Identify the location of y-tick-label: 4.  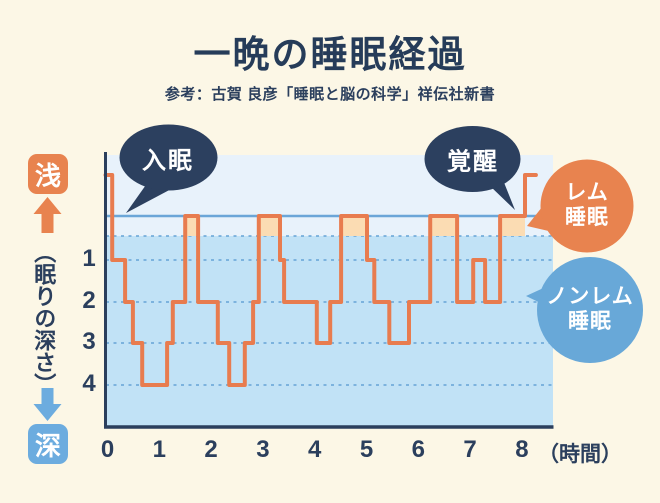
(89, 384).